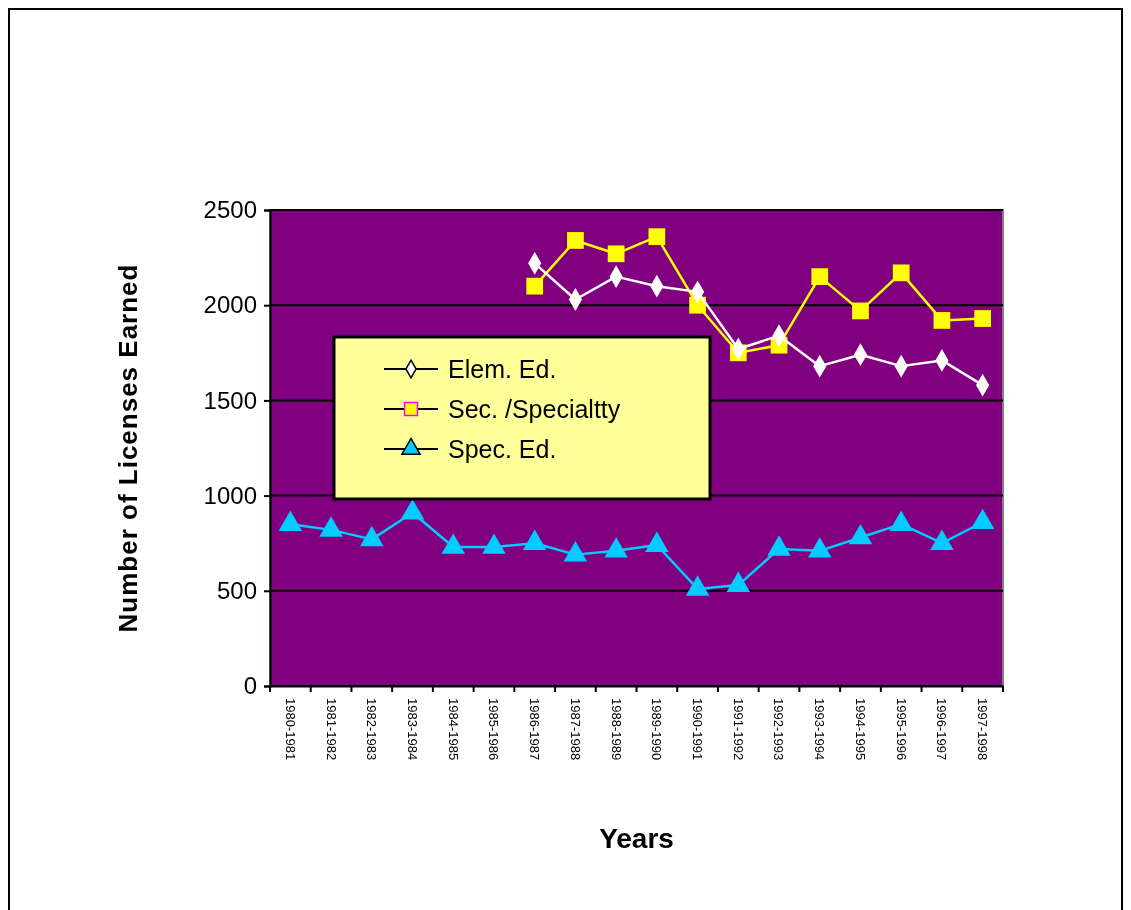 The width and height of the screenshot is (1131, 910). I want to click on y-tick-label: 500, so click(236, 590).